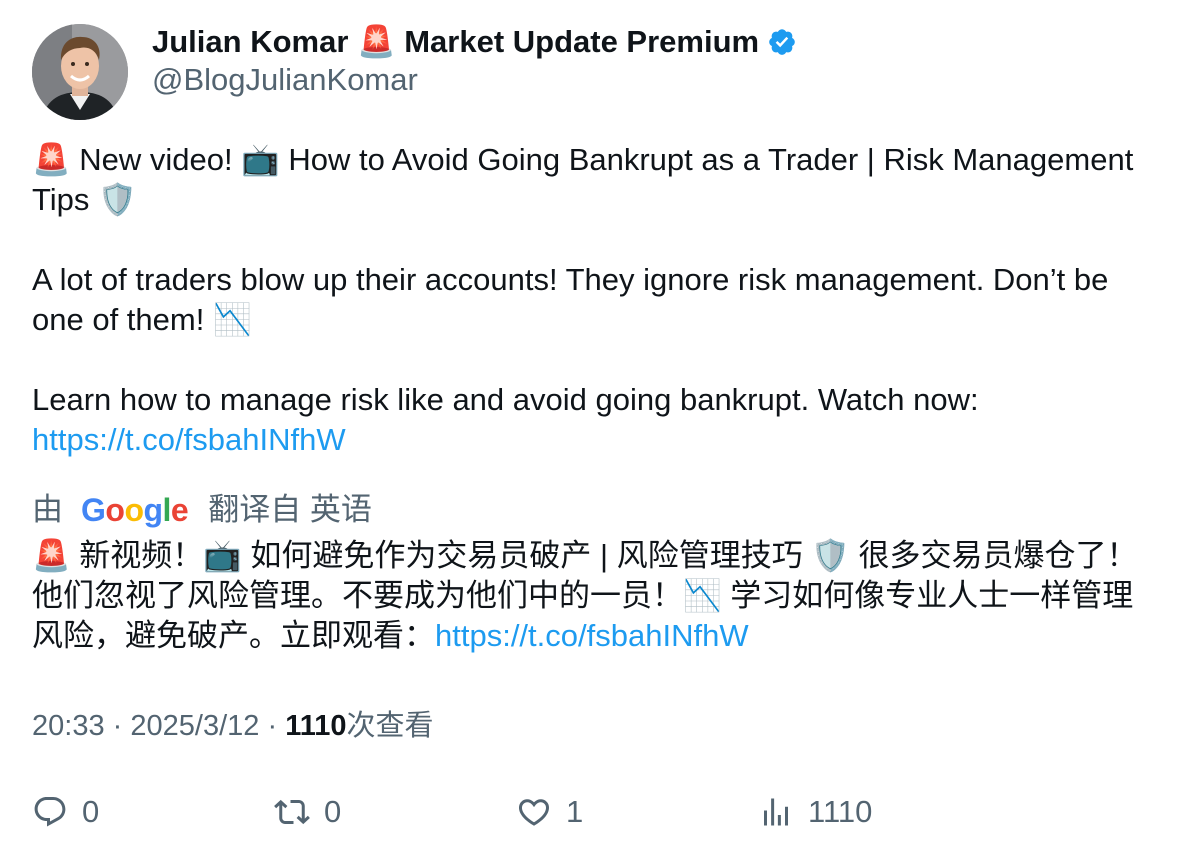 The image size is (1196, 858). What do you see at coordinates (782, 42) in the screenshot?
I see `verified-badge-icon` at bounding box center [782, 42].